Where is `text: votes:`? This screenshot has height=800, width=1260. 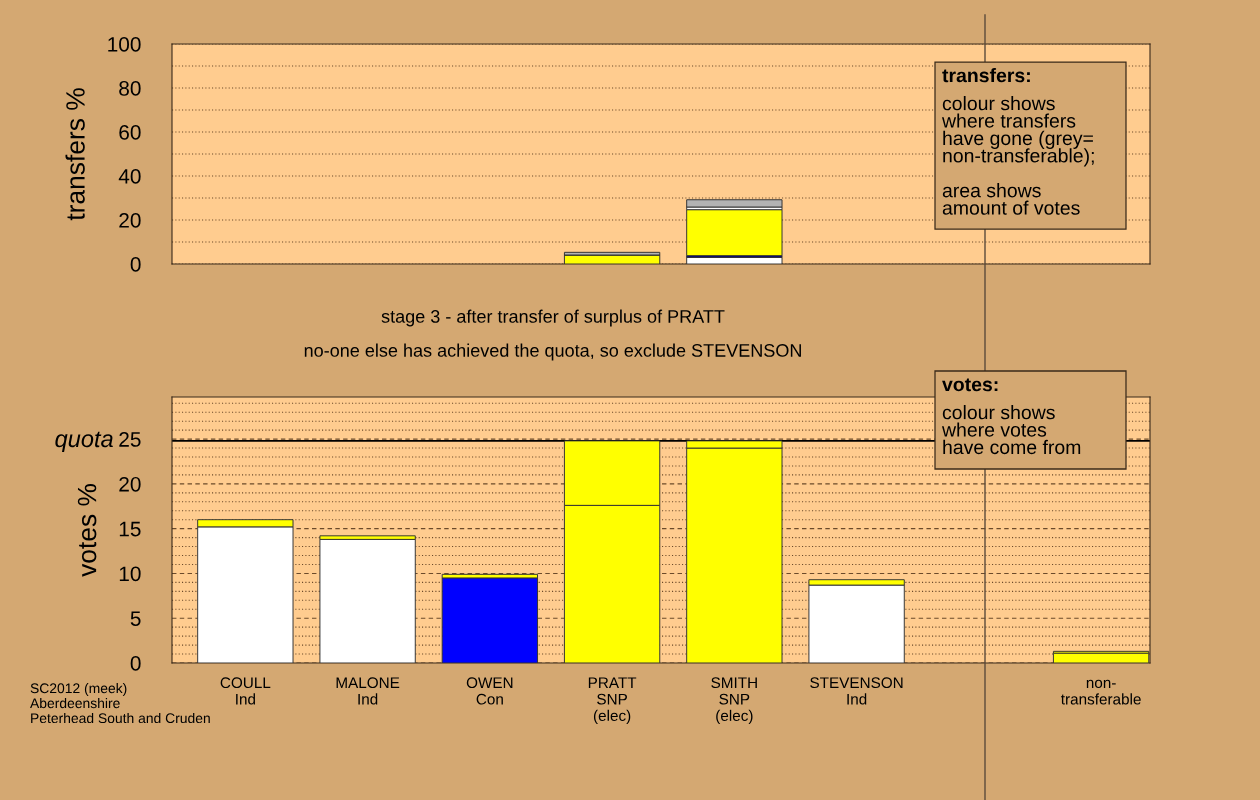
text: votes: is located at coordinates (970, 385).